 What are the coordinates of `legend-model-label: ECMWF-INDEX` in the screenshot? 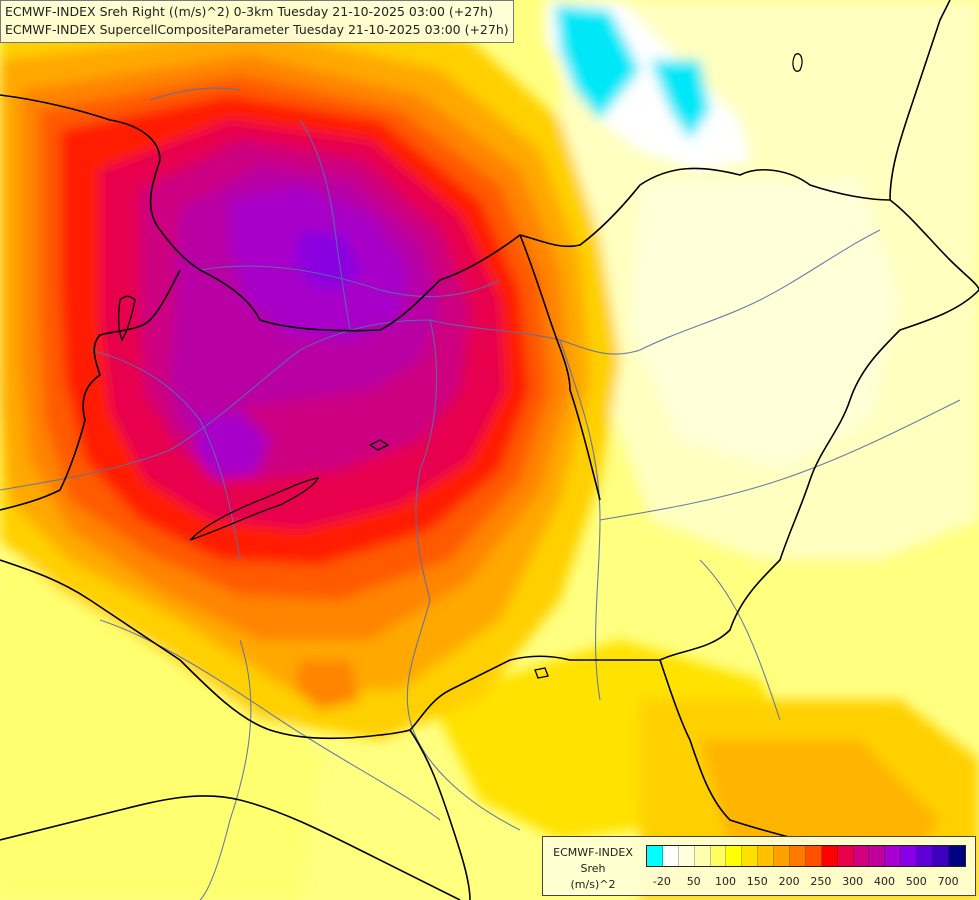 It's located at (593, 852).